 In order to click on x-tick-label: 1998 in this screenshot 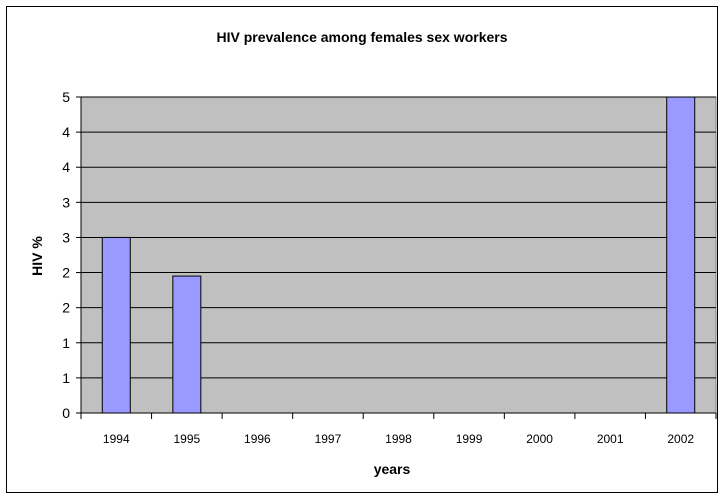, I will do `click(398, 439)`.